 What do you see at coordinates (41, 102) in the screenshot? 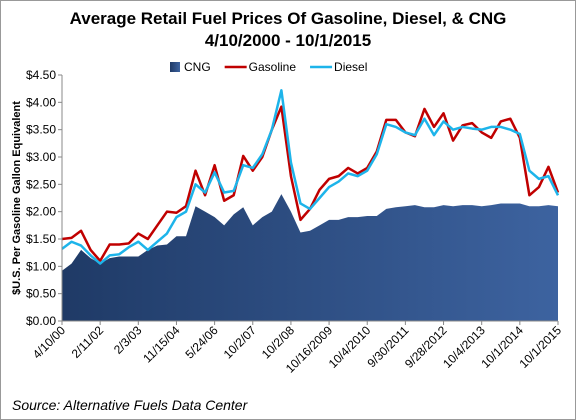
I see `y-tick-label: $4.00` at bounding box center [41, 102].